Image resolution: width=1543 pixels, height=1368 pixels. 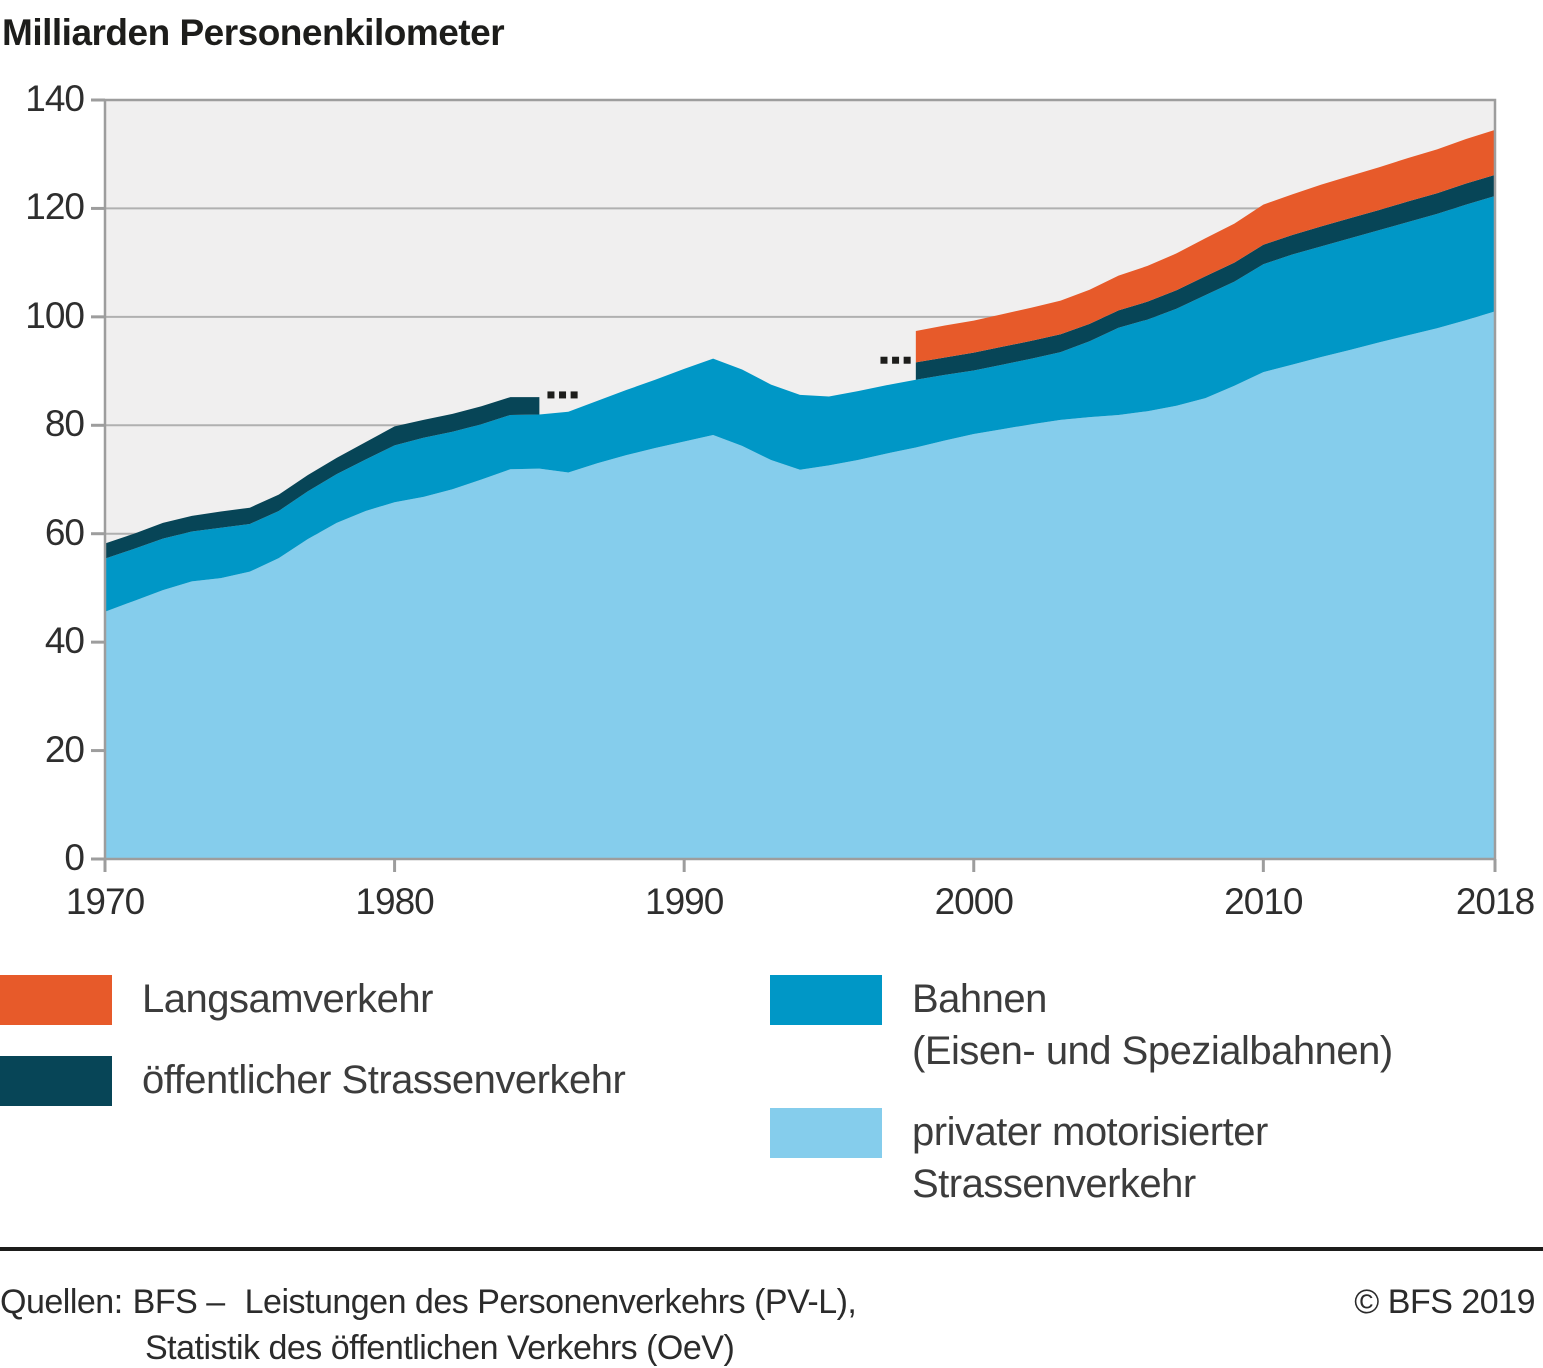 I want to click on y-tick-label: 100, so click(x=55, y=315).